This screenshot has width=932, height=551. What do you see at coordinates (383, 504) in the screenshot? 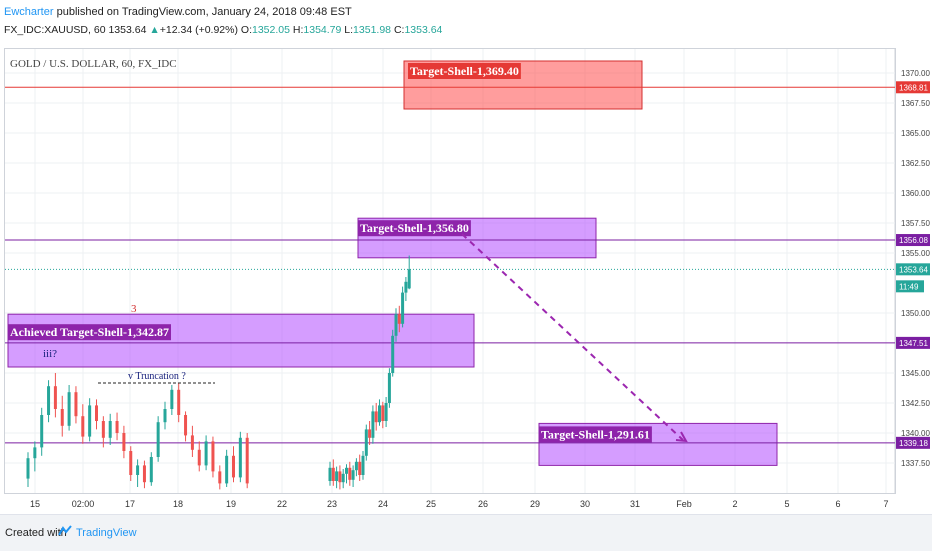
I see `x-tick-label: 24` at bounding box center [383, 504].